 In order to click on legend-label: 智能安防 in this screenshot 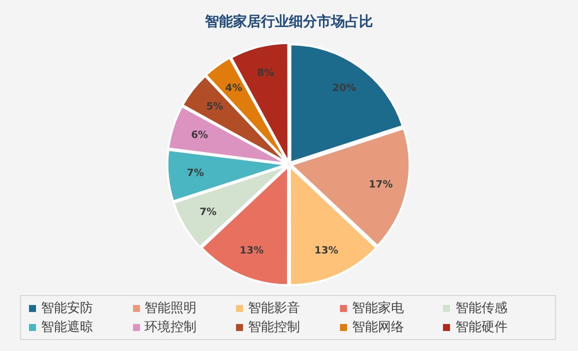, I will do `click(67, 308)`.